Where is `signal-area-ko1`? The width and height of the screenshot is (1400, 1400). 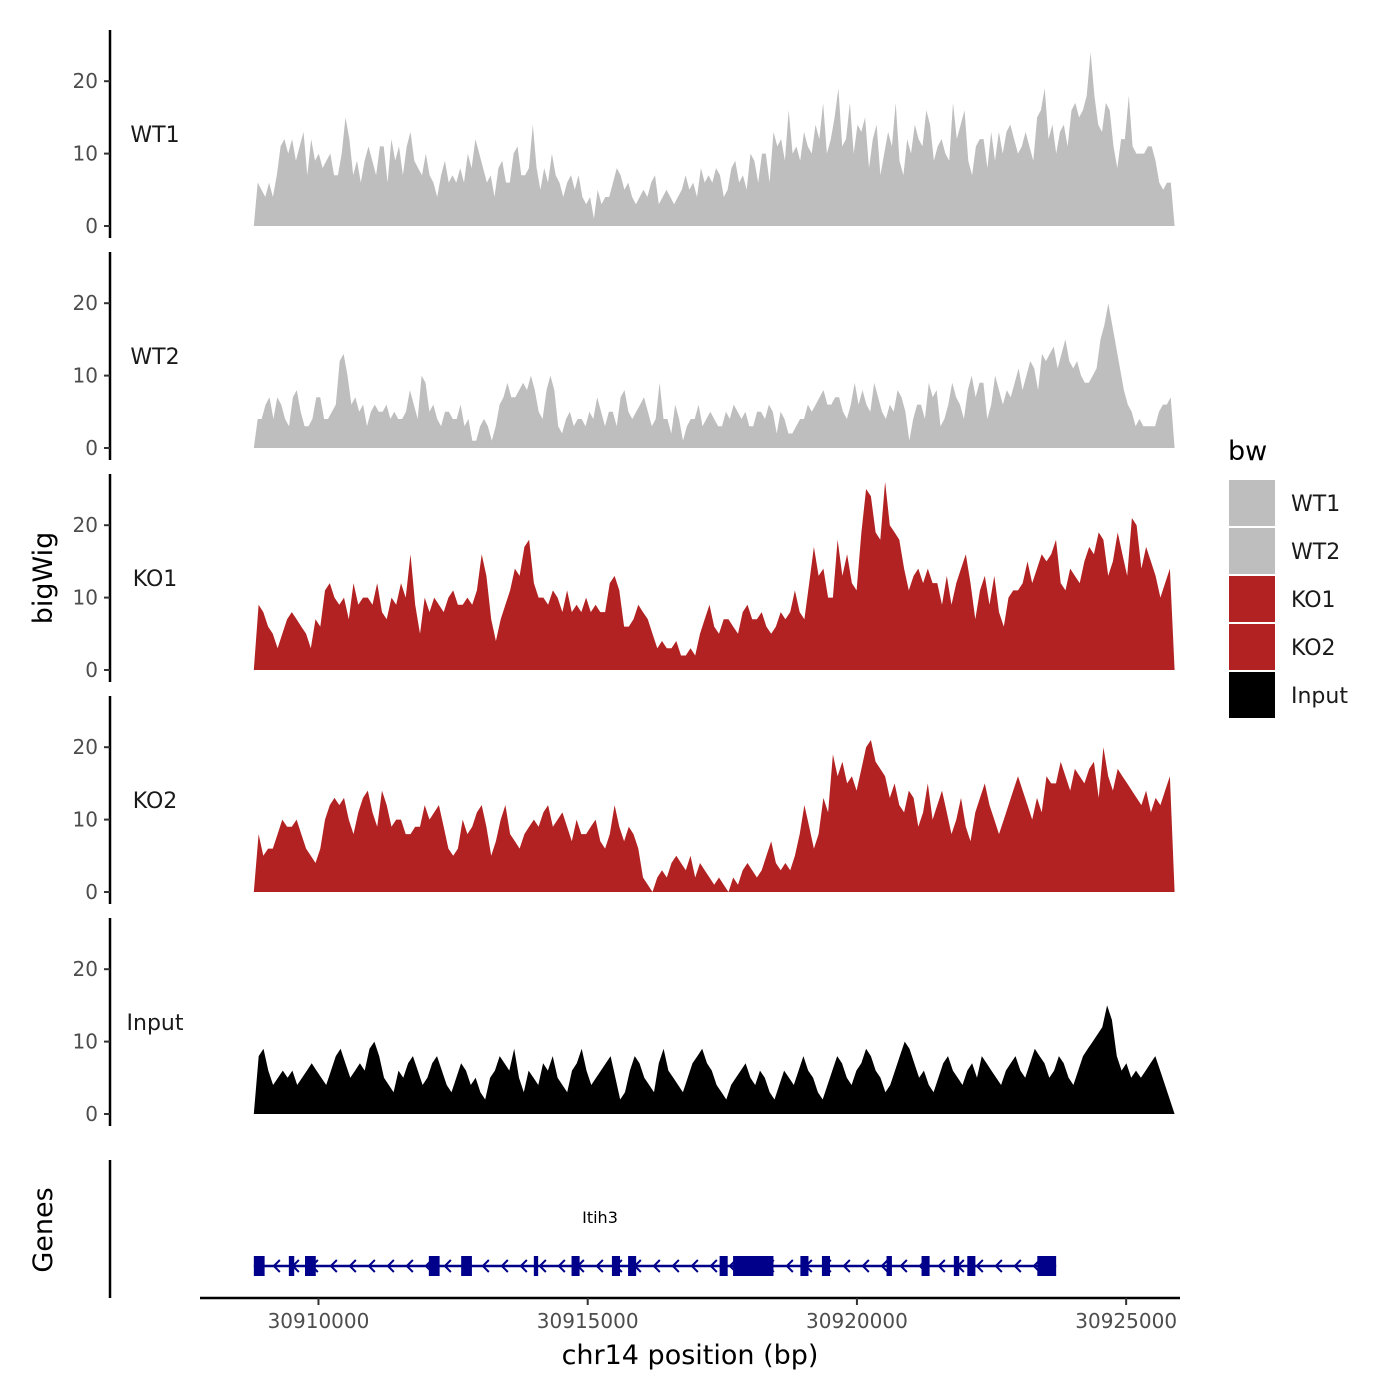
signal-area-ko1 is located at coordinates (714, 575).